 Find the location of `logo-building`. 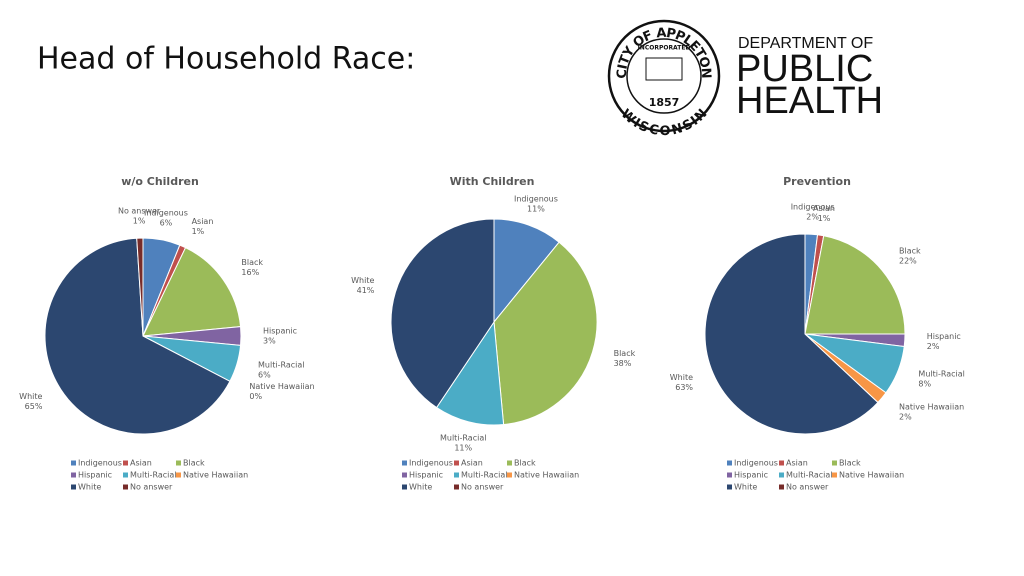

logo-building is located at coordinates (664, 69).